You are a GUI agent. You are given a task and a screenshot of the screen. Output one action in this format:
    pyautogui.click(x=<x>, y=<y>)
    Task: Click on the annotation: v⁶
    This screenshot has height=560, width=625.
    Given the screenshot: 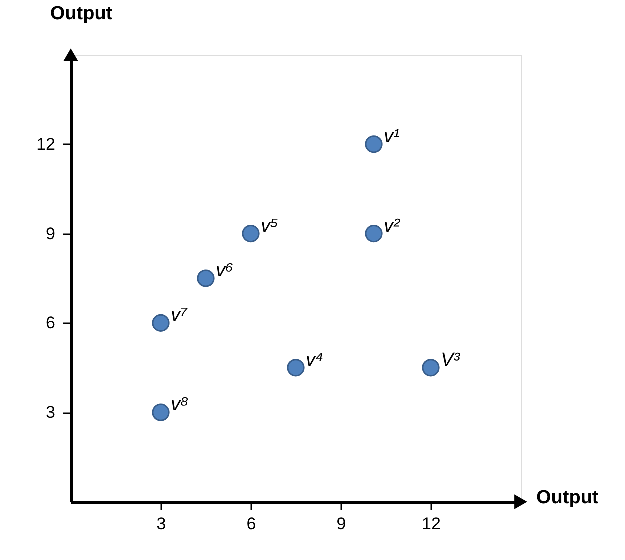 What is the action you would take?
    pyautogui.click(x=225, y=271)
    